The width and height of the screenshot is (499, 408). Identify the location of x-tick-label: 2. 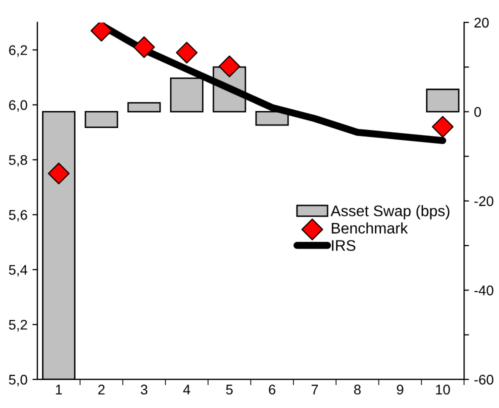
(101, 389).